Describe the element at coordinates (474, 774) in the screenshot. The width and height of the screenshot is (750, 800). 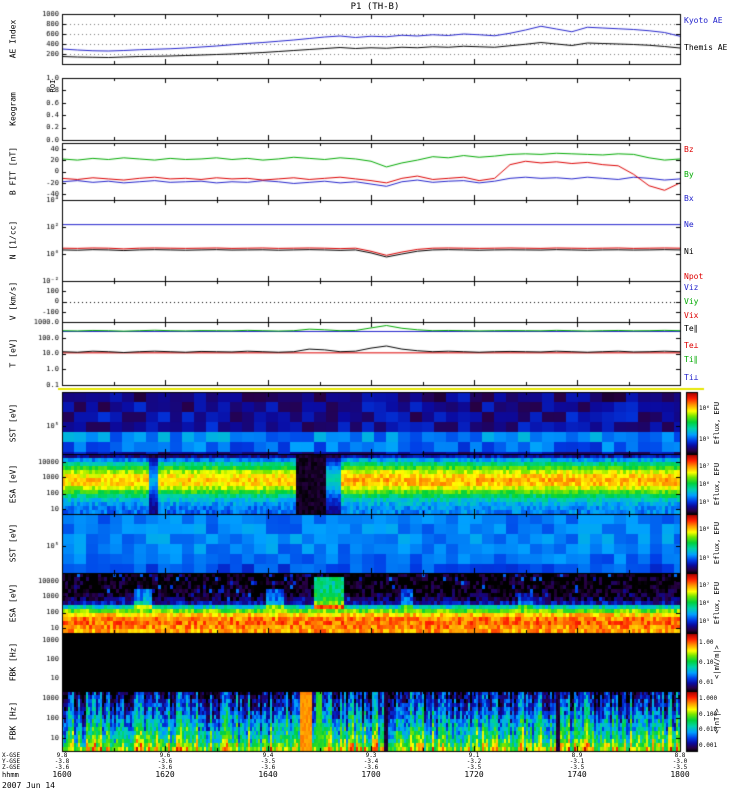
I see `time-tick-label: 1720` at that location.